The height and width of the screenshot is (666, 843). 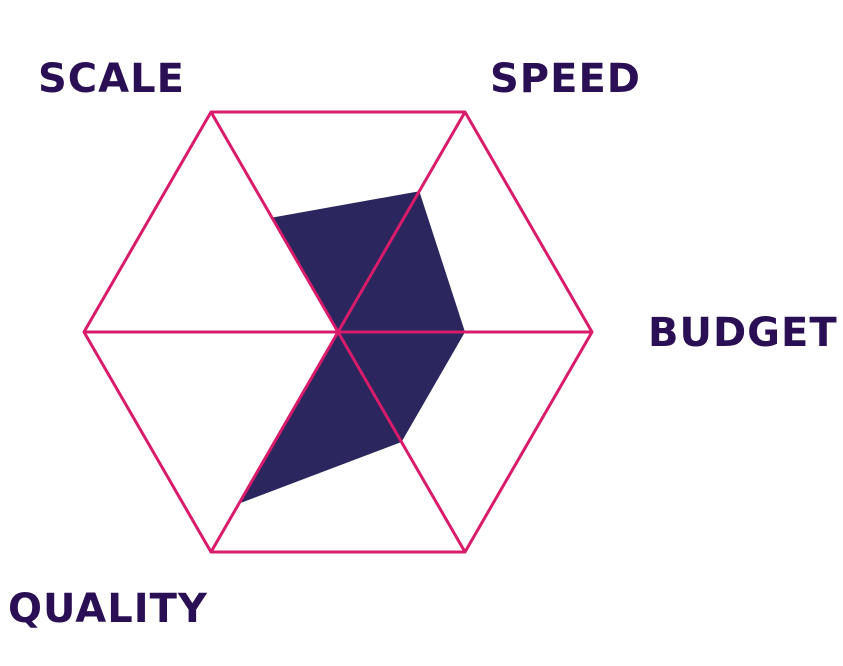 What do you see at coordinates (111, 79) in the screenshot?
I see `axis-label-scale: SCALE` at bounding box center [111, 79].